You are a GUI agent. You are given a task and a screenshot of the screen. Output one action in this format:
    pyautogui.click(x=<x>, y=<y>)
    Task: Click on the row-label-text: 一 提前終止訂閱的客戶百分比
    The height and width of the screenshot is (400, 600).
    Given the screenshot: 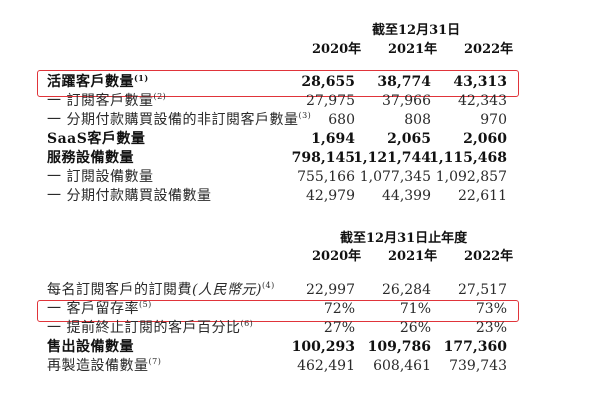 What is the action you would take?
    pyautogui.click(x=144, y=328)
    